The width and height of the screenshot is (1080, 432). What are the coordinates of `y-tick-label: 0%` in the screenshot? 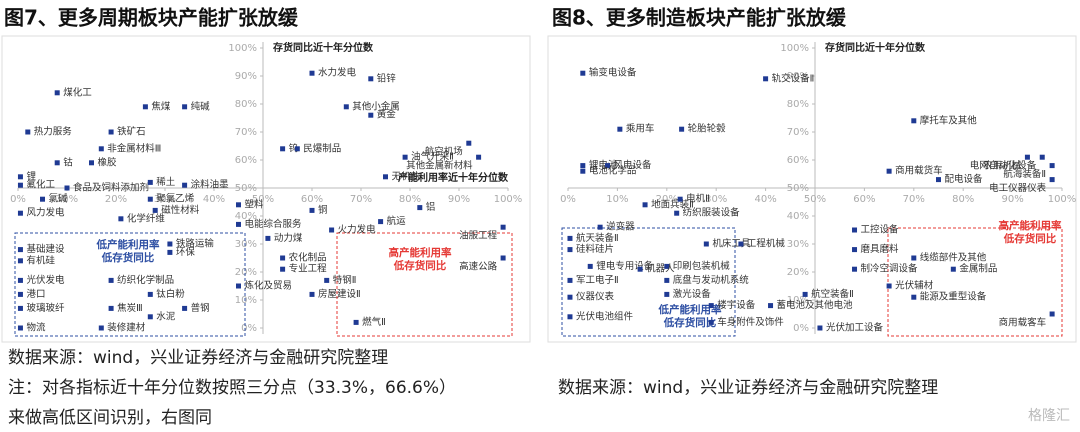 It's located at (249, 328).